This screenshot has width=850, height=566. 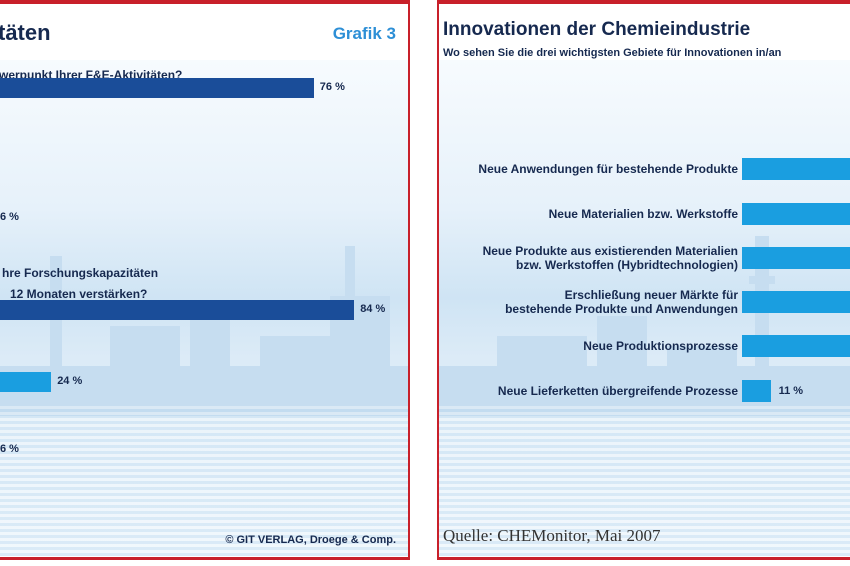 I want to click on category-label-line: Erschließung neuer Märkte für, so click(x=651, y=295).